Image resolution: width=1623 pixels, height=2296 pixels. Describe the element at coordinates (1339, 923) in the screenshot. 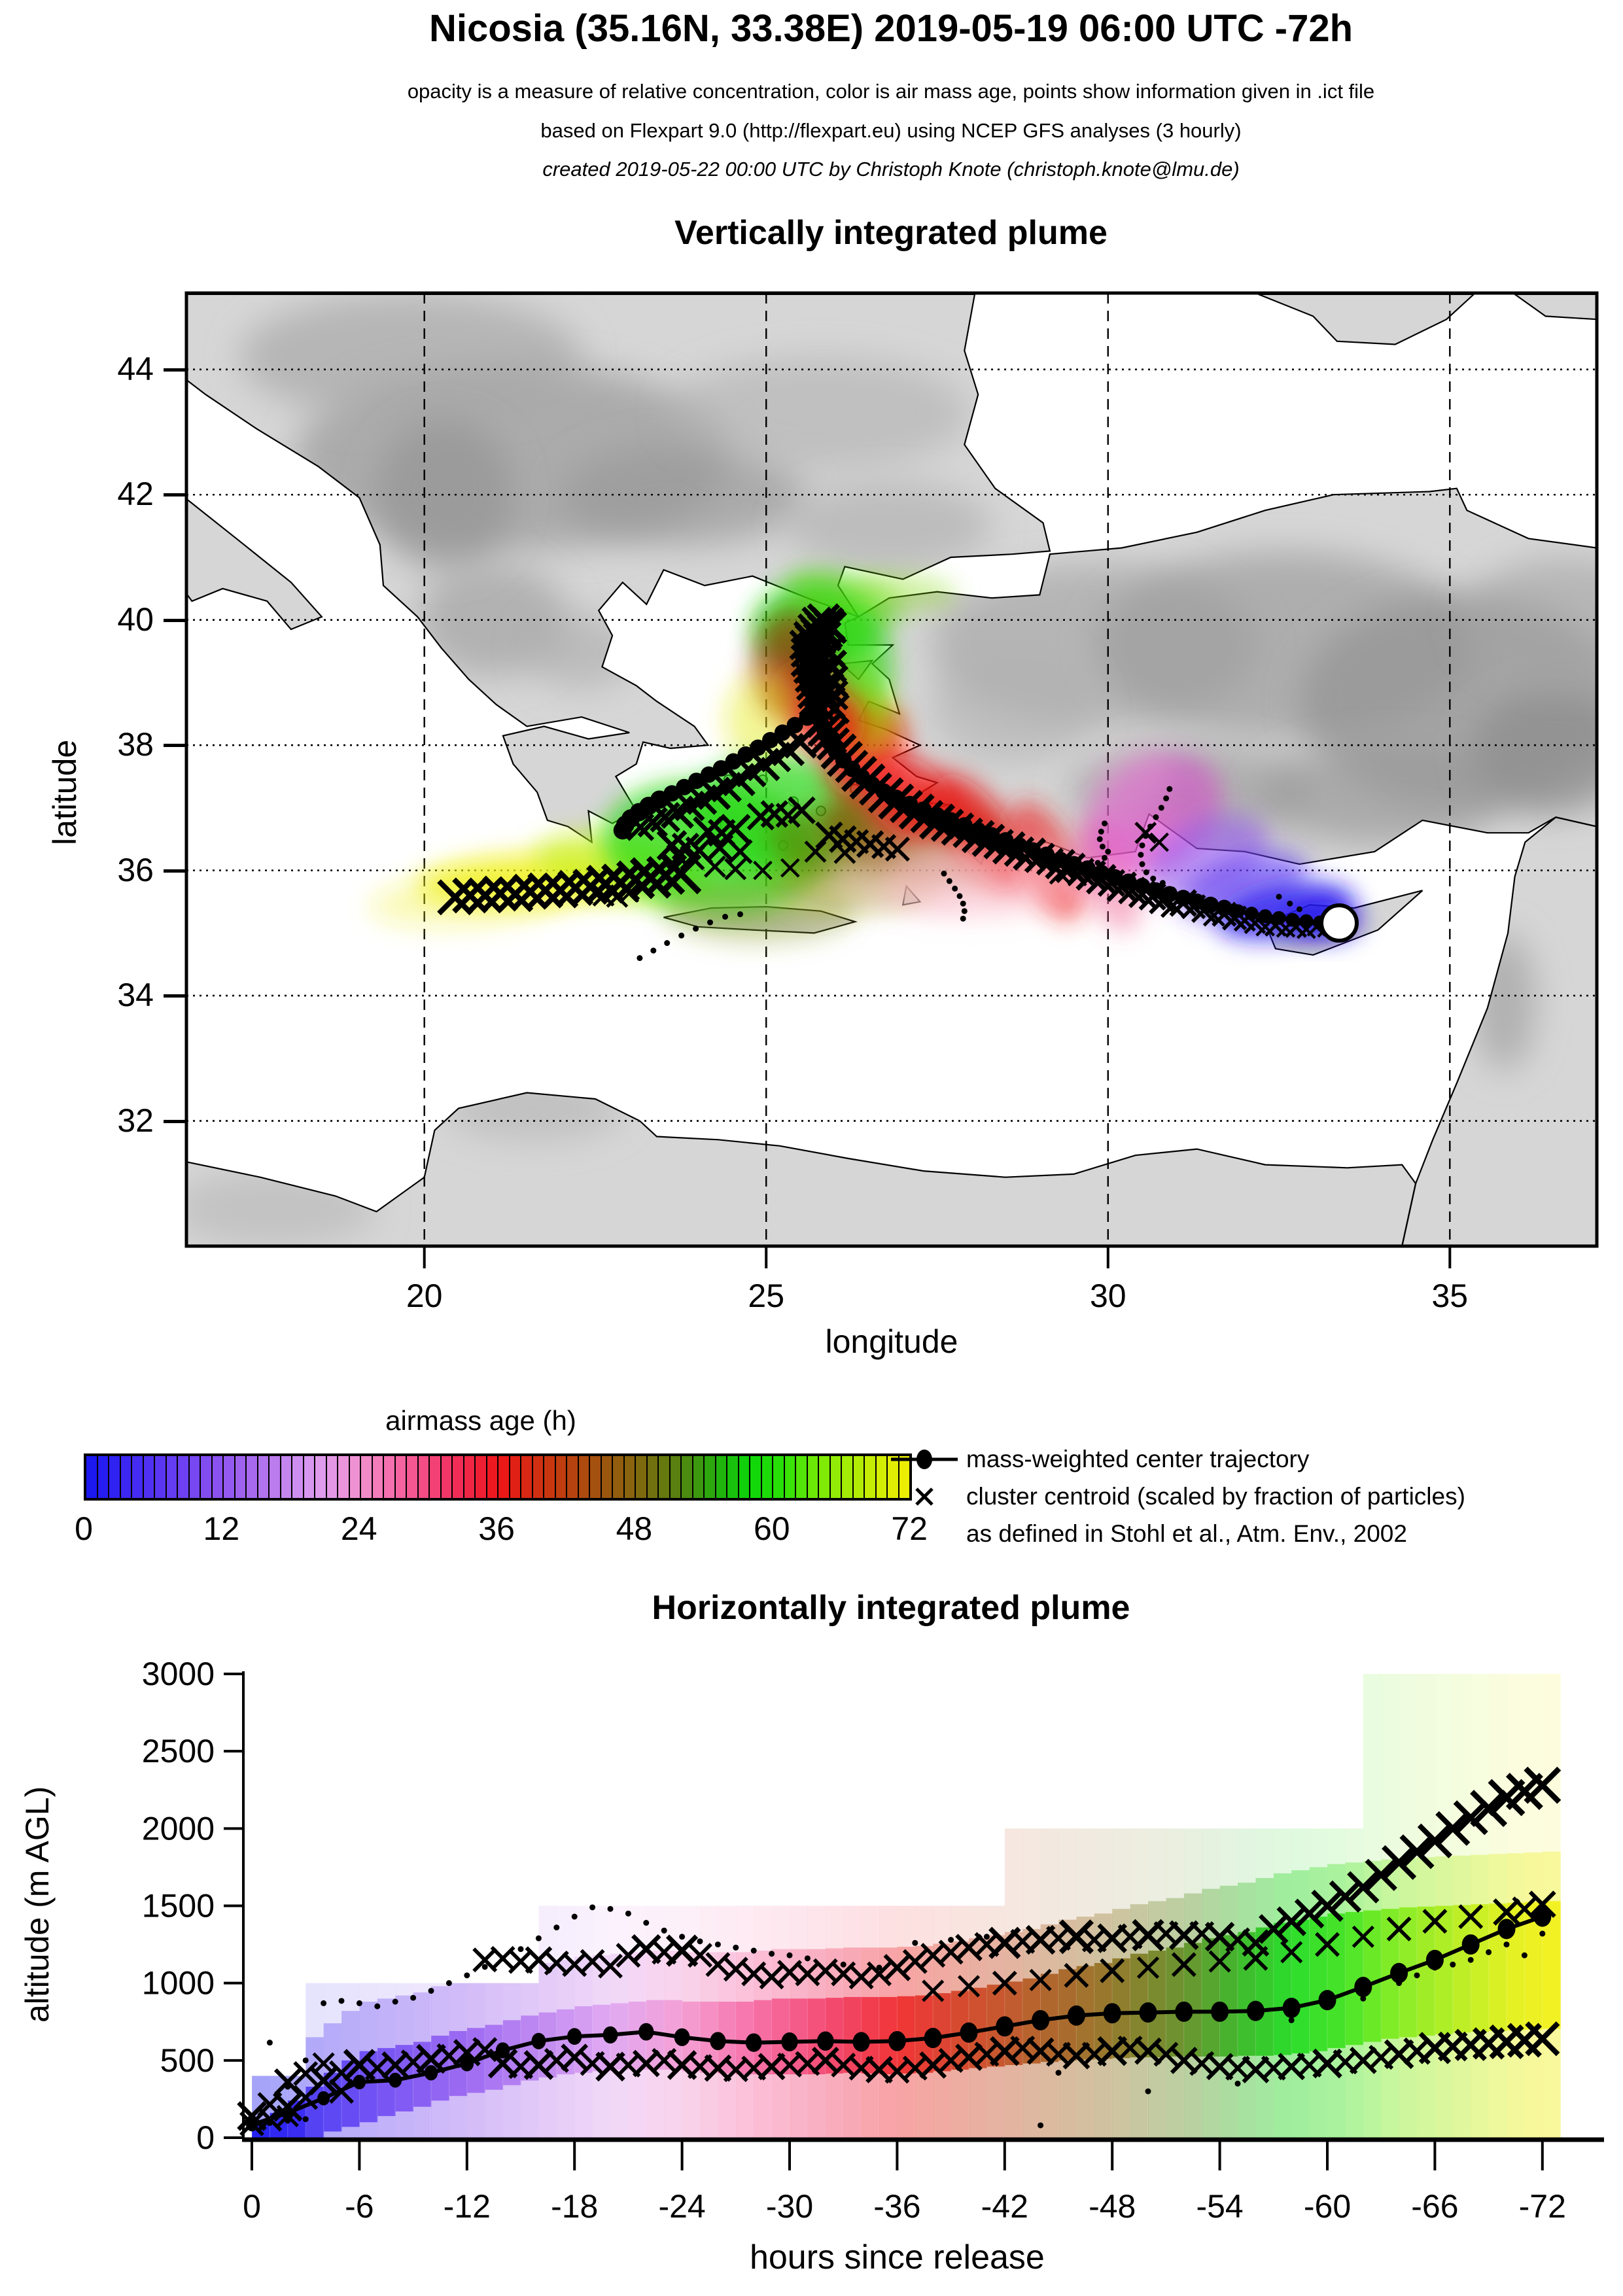

I see `release-location-marker` at that location.